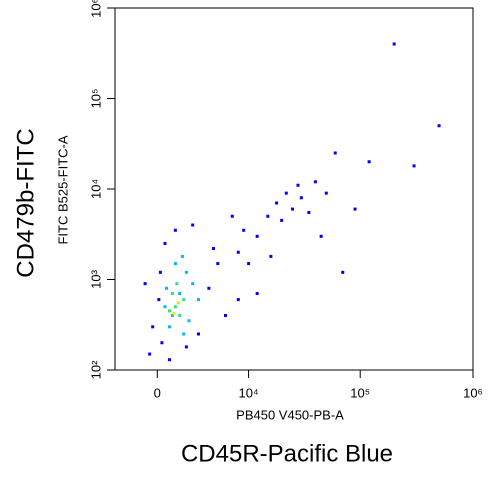 This screenshot has width=501, height=480. What do you see at coordinates (287, 453) in the screenshot?
I see `x-marker-label: CD45R-Pacific Blue` at bounding box center [287, 453].